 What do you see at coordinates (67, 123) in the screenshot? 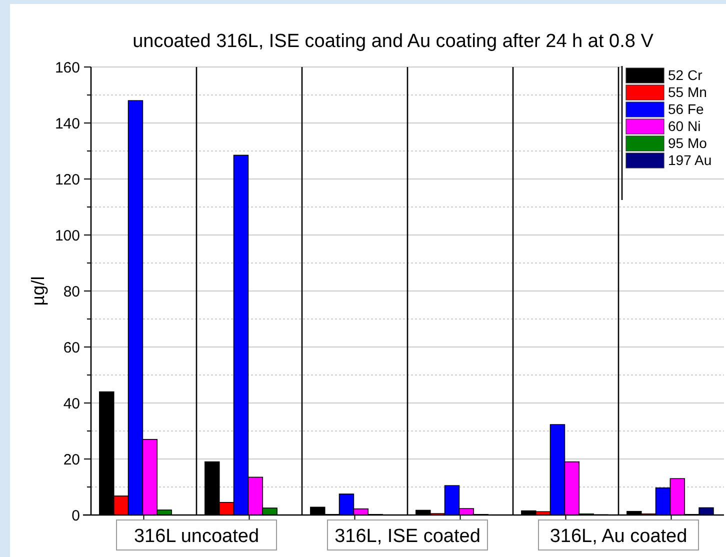
I see `y-tick-label: 140` at bounding box center [67, 123].